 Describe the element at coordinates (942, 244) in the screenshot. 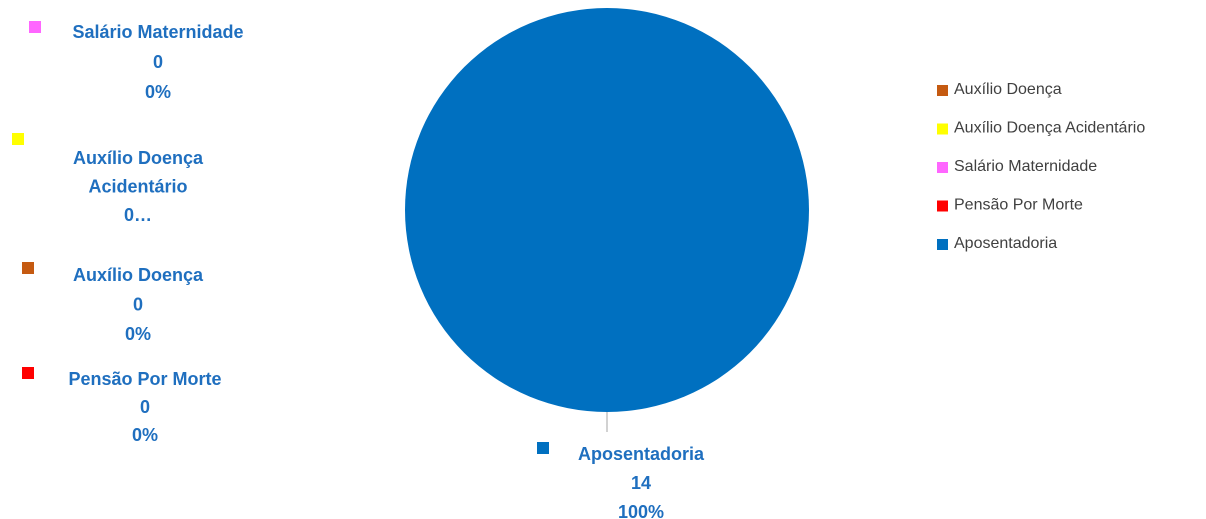

I see `legend-swatch-aposentadoria` at that location.